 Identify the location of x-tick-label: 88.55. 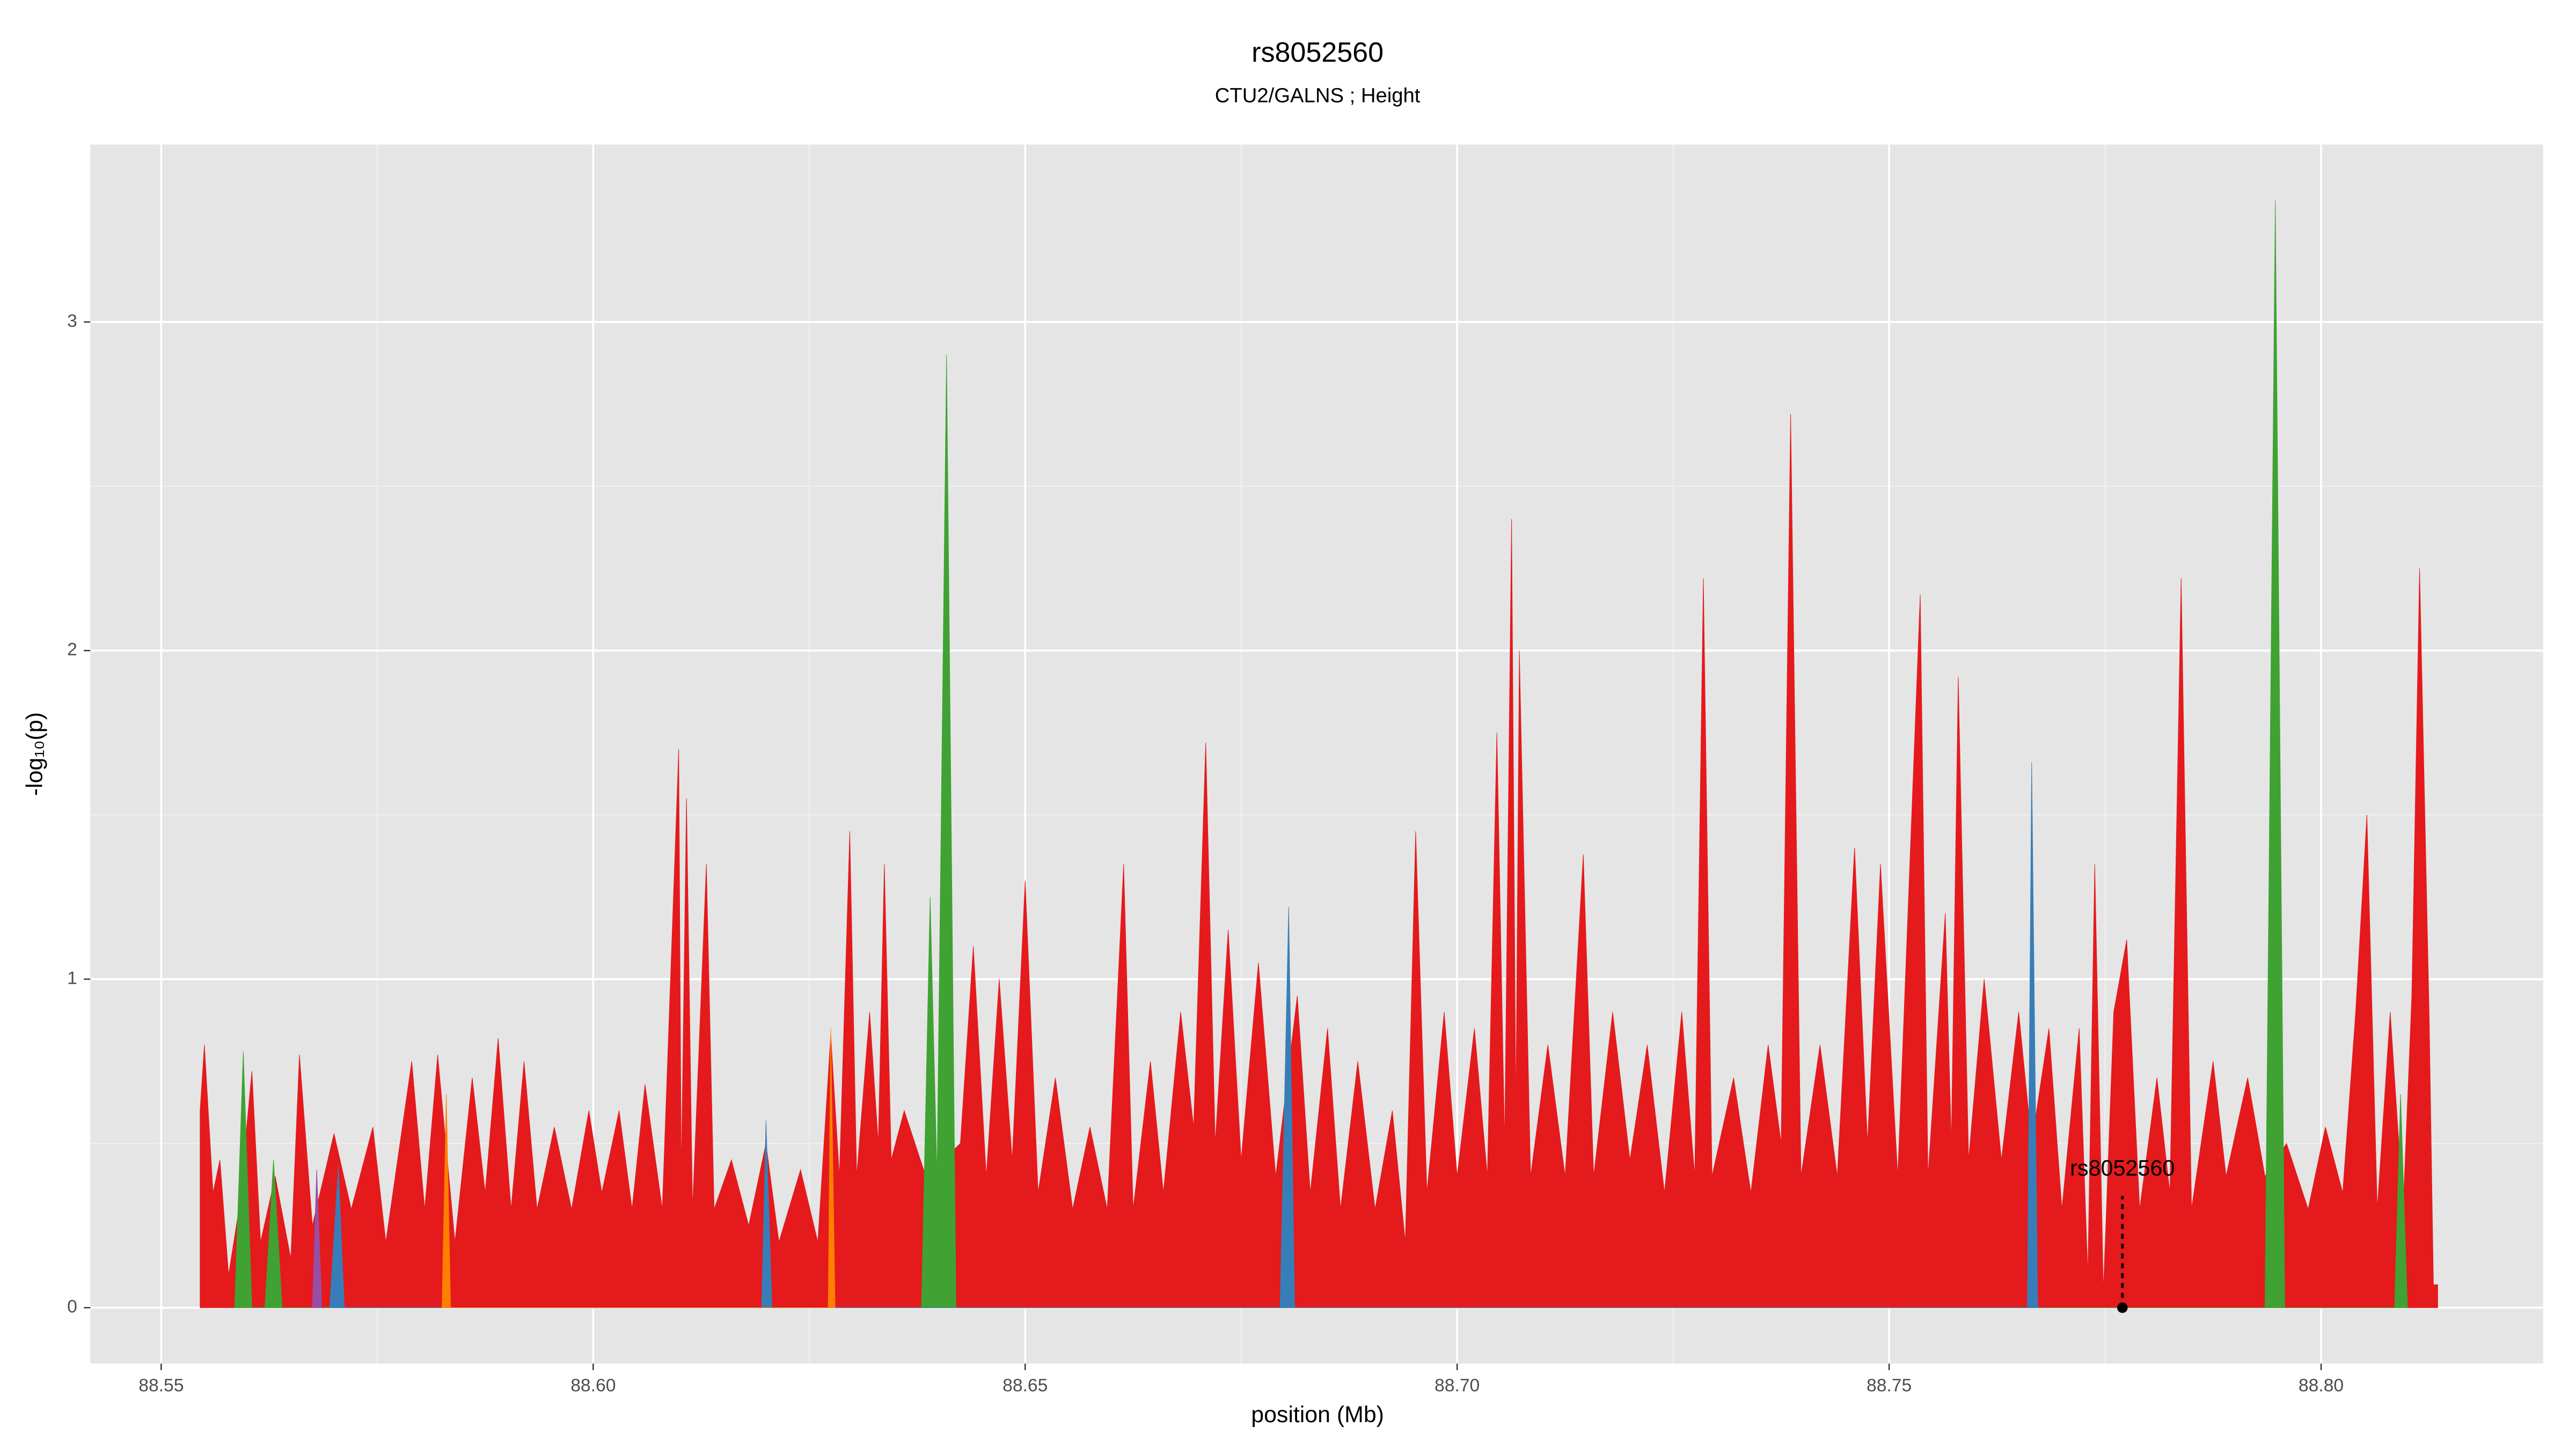
(161, 1386).